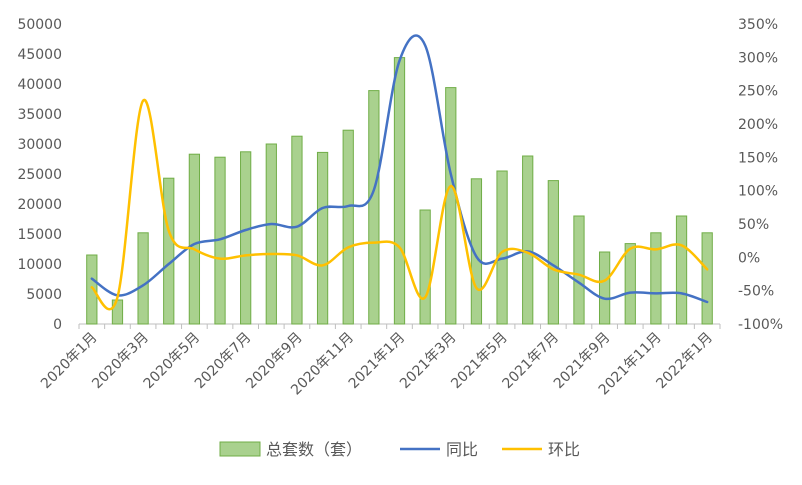  Describe the element at coordinates (758, 125) in the screenshot. I see `y-right-tick-label: 200%` at that location.